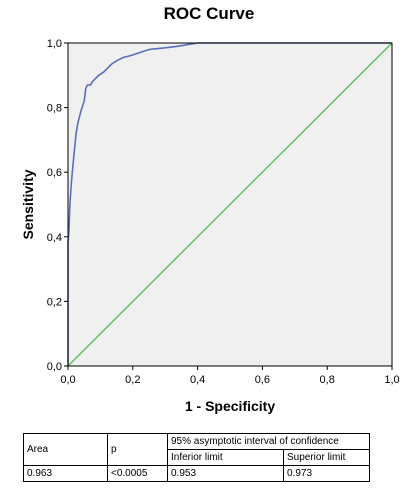 This screenshot has width=418, height=488. I want to click on header-area: Area, so click(65, 449).